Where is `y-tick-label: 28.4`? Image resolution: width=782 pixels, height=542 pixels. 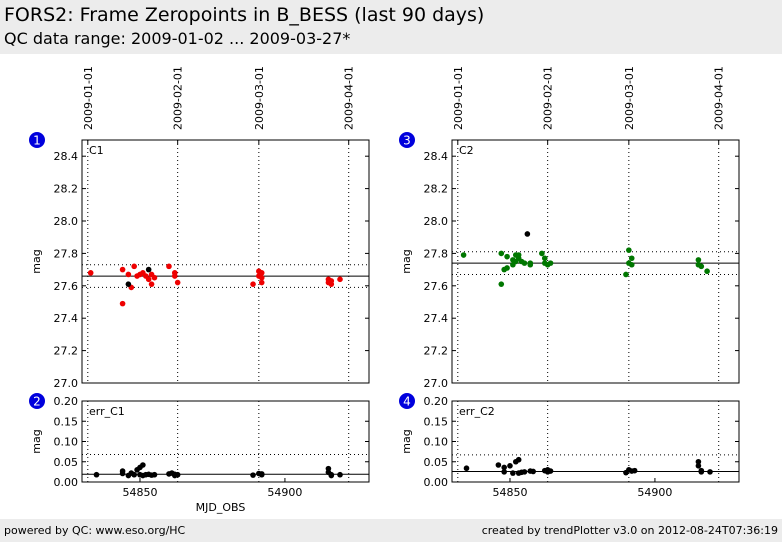
y-tick-label: 28.4 is located at coordinates (436, 156).